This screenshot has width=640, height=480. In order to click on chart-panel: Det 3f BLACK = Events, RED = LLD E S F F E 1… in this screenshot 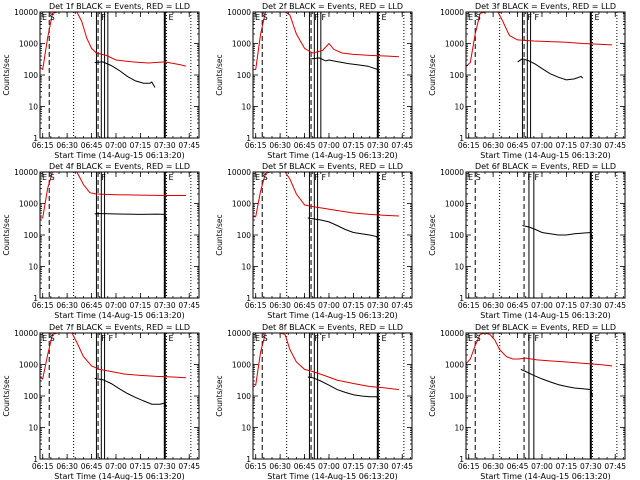, I will do `click(527, 81)`.